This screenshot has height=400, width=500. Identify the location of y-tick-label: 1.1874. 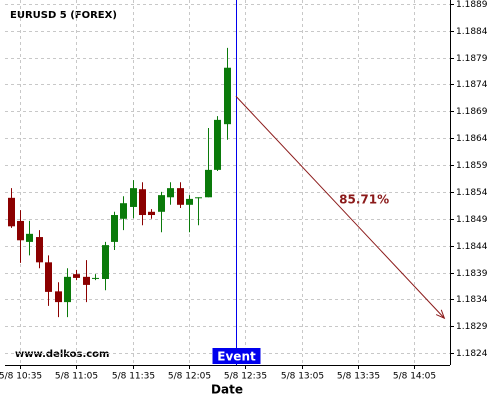
(472, 85).